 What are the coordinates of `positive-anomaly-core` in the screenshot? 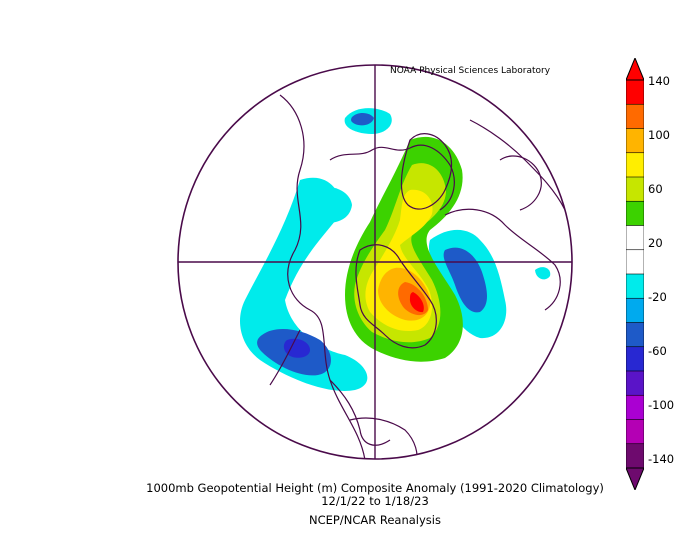 It's located at (416, 302).